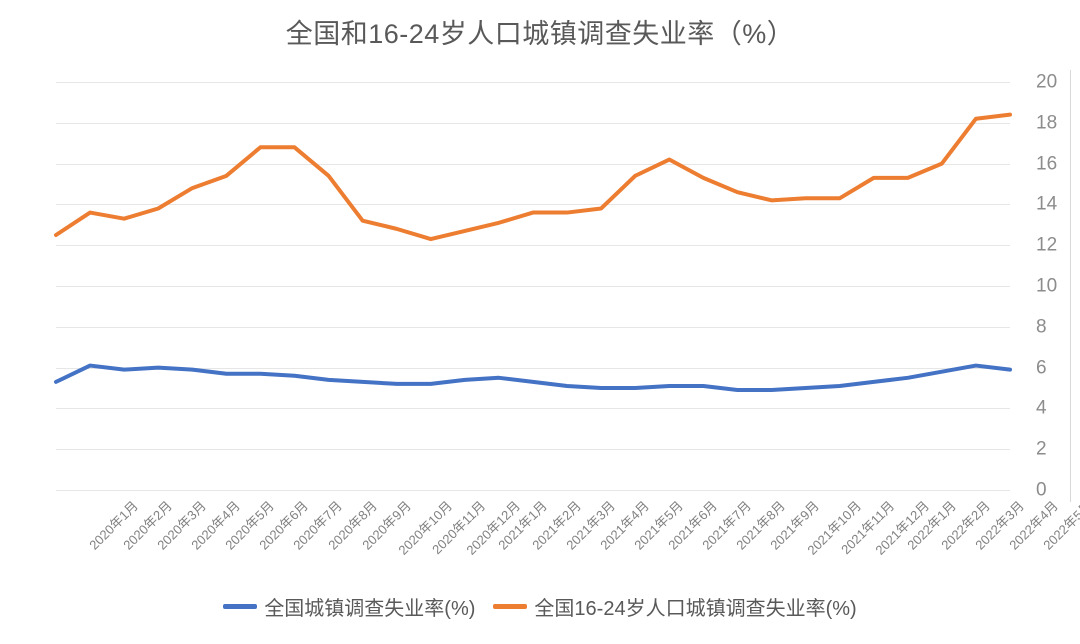 The width and height of the screenshot is (1080, 644). What do you see at coordinates (540, 34) in the screenshot?
I see `chart-title: 全国和16-24岁人口城镇调查失业率（%）` at bounding box center [540, 34].